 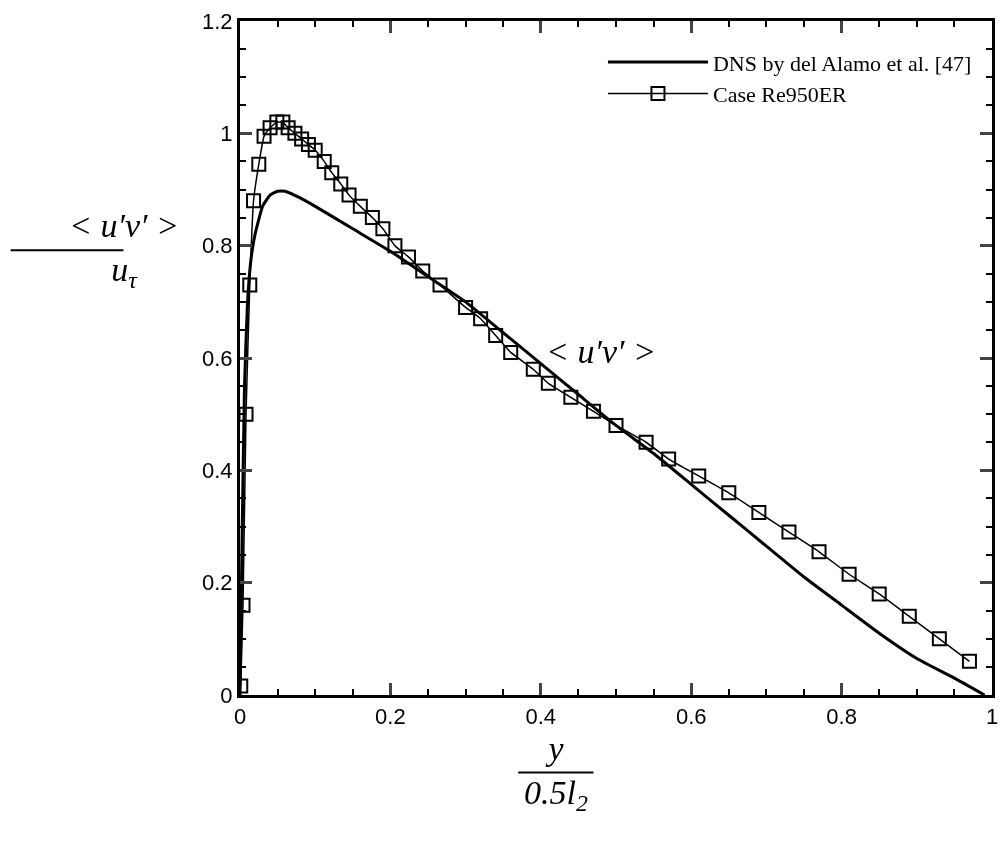 I want to click on y-tick-label: 0.8, so click(x=217, y=246).